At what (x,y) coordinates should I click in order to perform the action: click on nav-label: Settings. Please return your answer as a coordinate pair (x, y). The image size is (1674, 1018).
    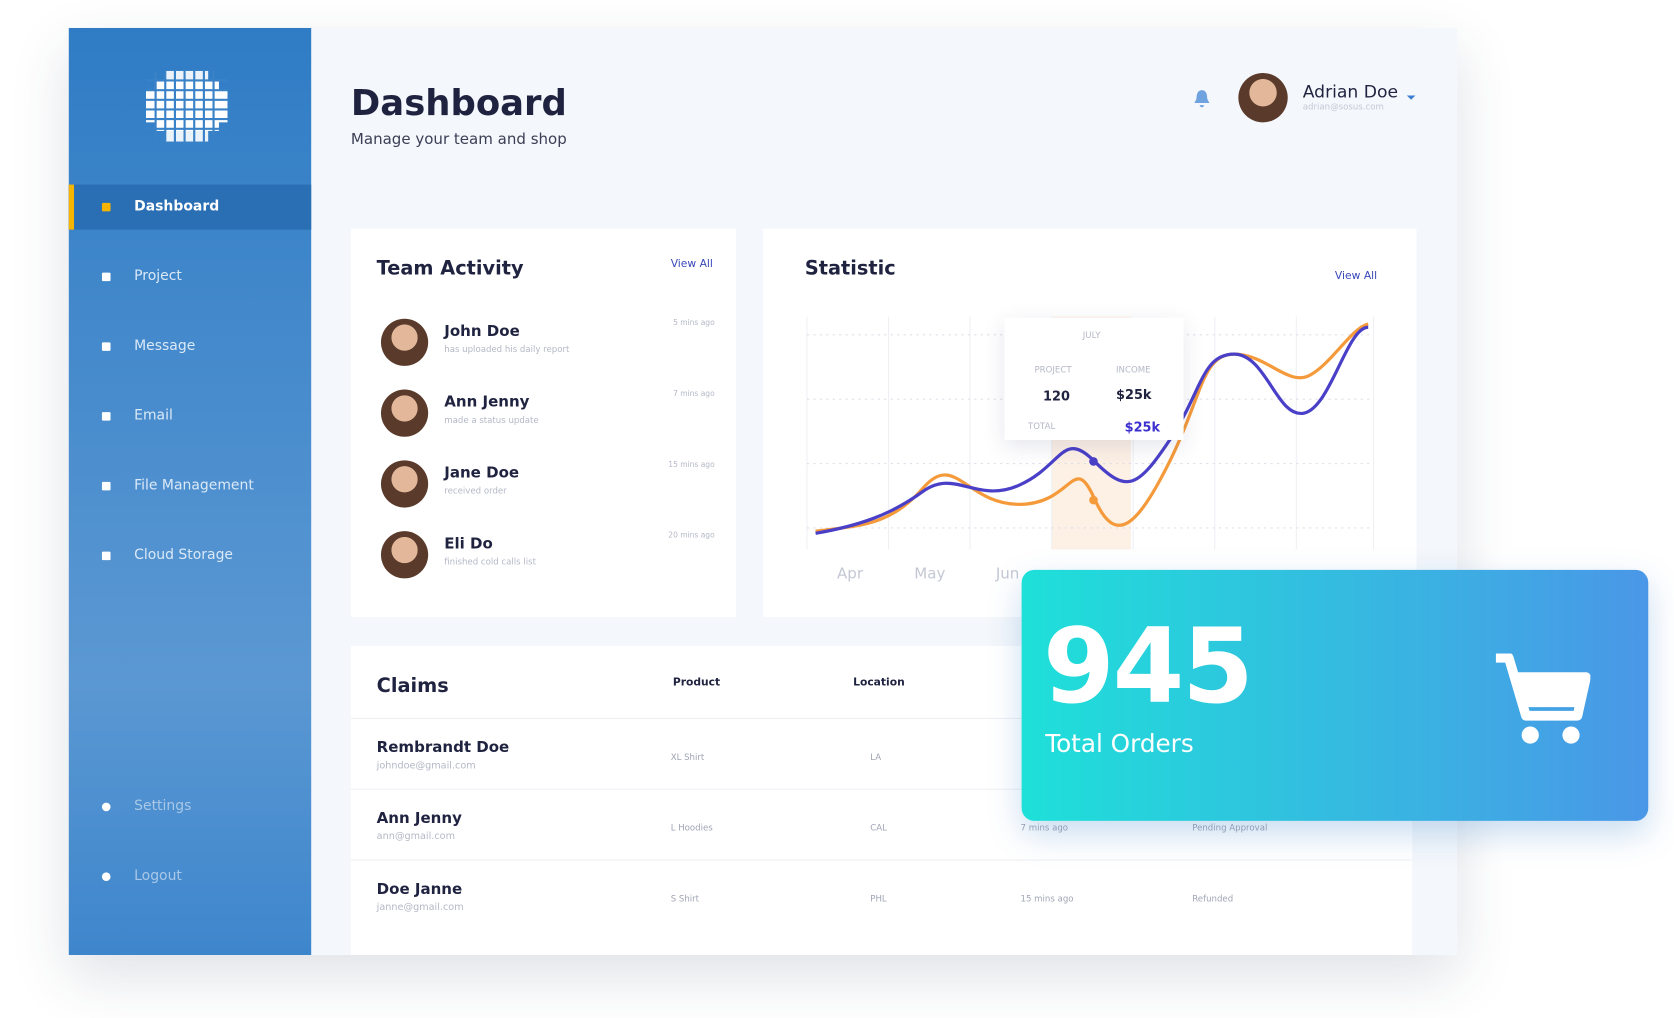
    Looking at the image, I should click on (163, 806).